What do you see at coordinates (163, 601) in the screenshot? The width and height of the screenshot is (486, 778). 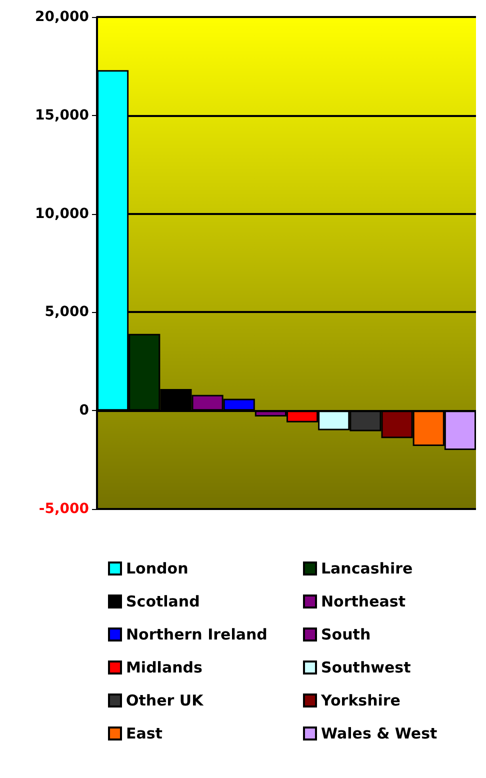 I see `legend-label: Scotland` at bounding box center [163, 601].